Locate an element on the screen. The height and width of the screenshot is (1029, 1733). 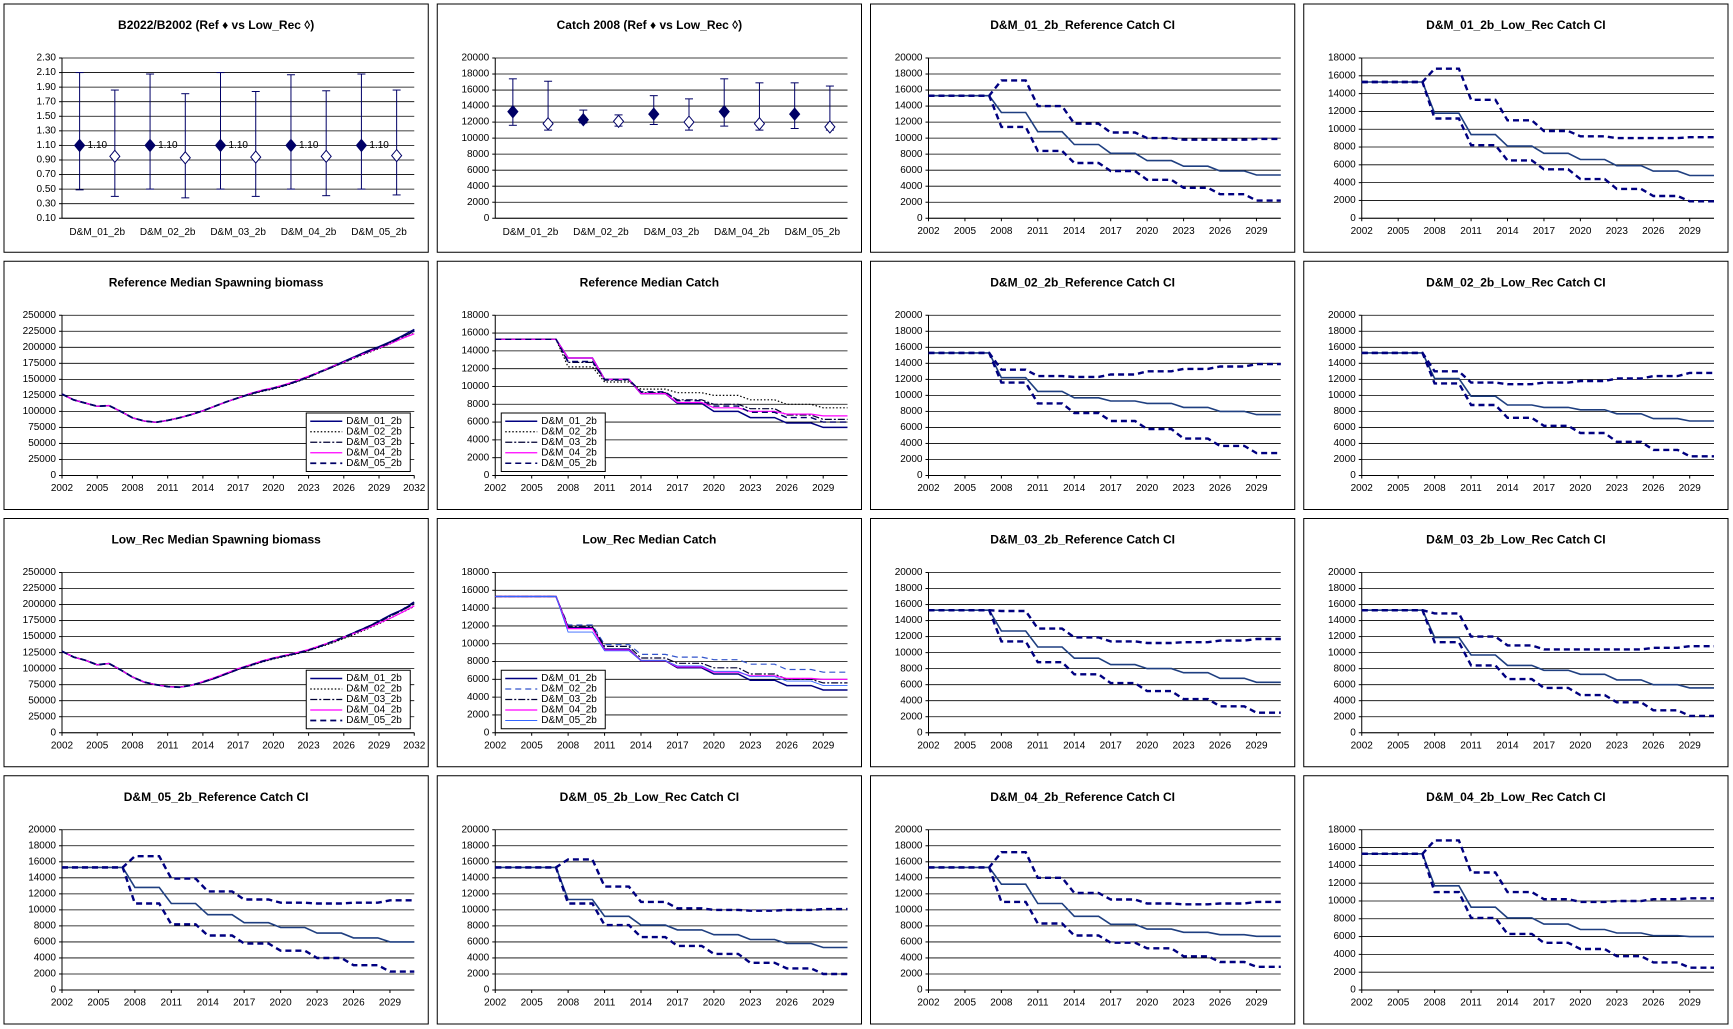
legend-label: D&M_01_2b is located at coordinates (374, 678).